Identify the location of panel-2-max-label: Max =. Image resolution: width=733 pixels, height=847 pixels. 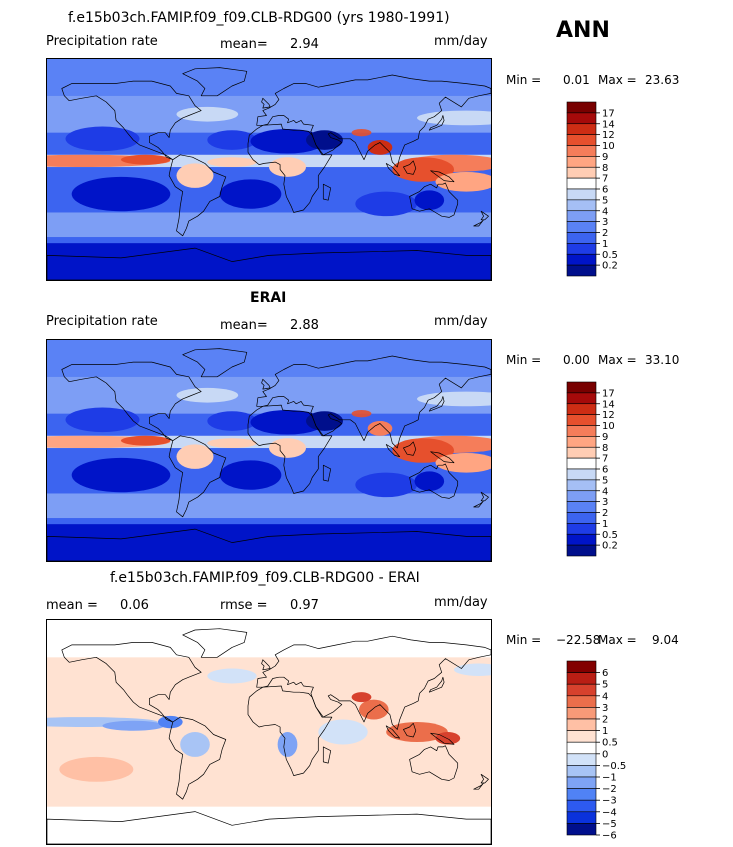
(617, 360).